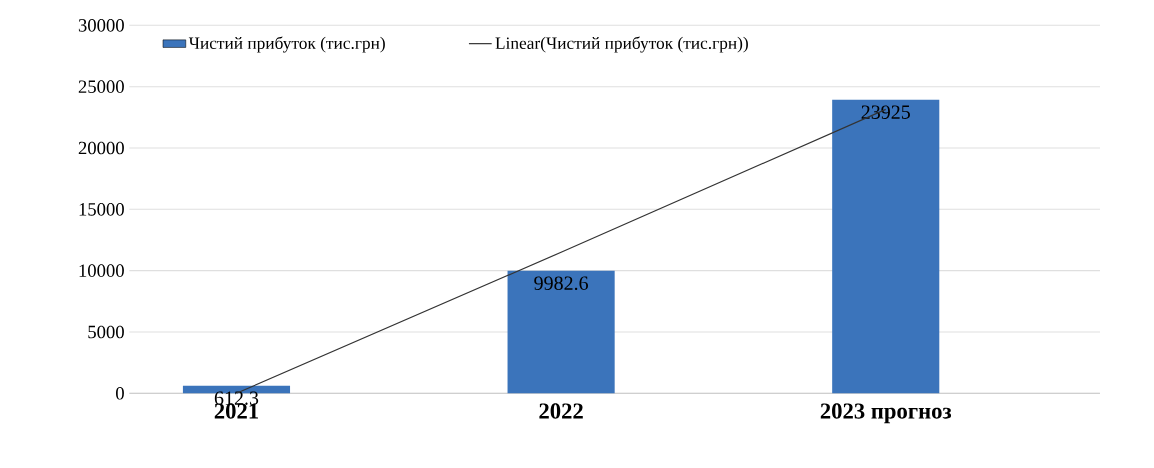 This screenshot has width=1154, height=468. I want to click on y-tick-label: 25000, so click(101, 86).